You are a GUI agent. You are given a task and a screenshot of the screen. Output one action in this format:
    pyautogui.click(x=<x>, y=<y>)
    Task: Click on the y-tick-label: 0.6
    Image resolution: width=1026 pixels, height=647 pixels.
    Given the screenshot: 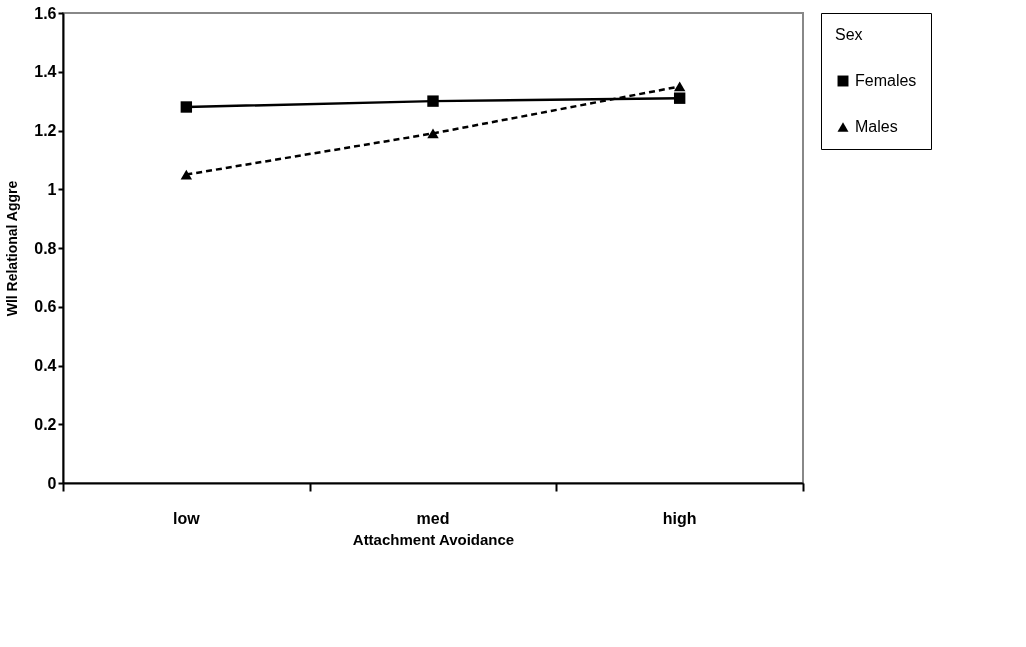 What is the action you would take?
    pyautogui.click(x=45, y=307)
    